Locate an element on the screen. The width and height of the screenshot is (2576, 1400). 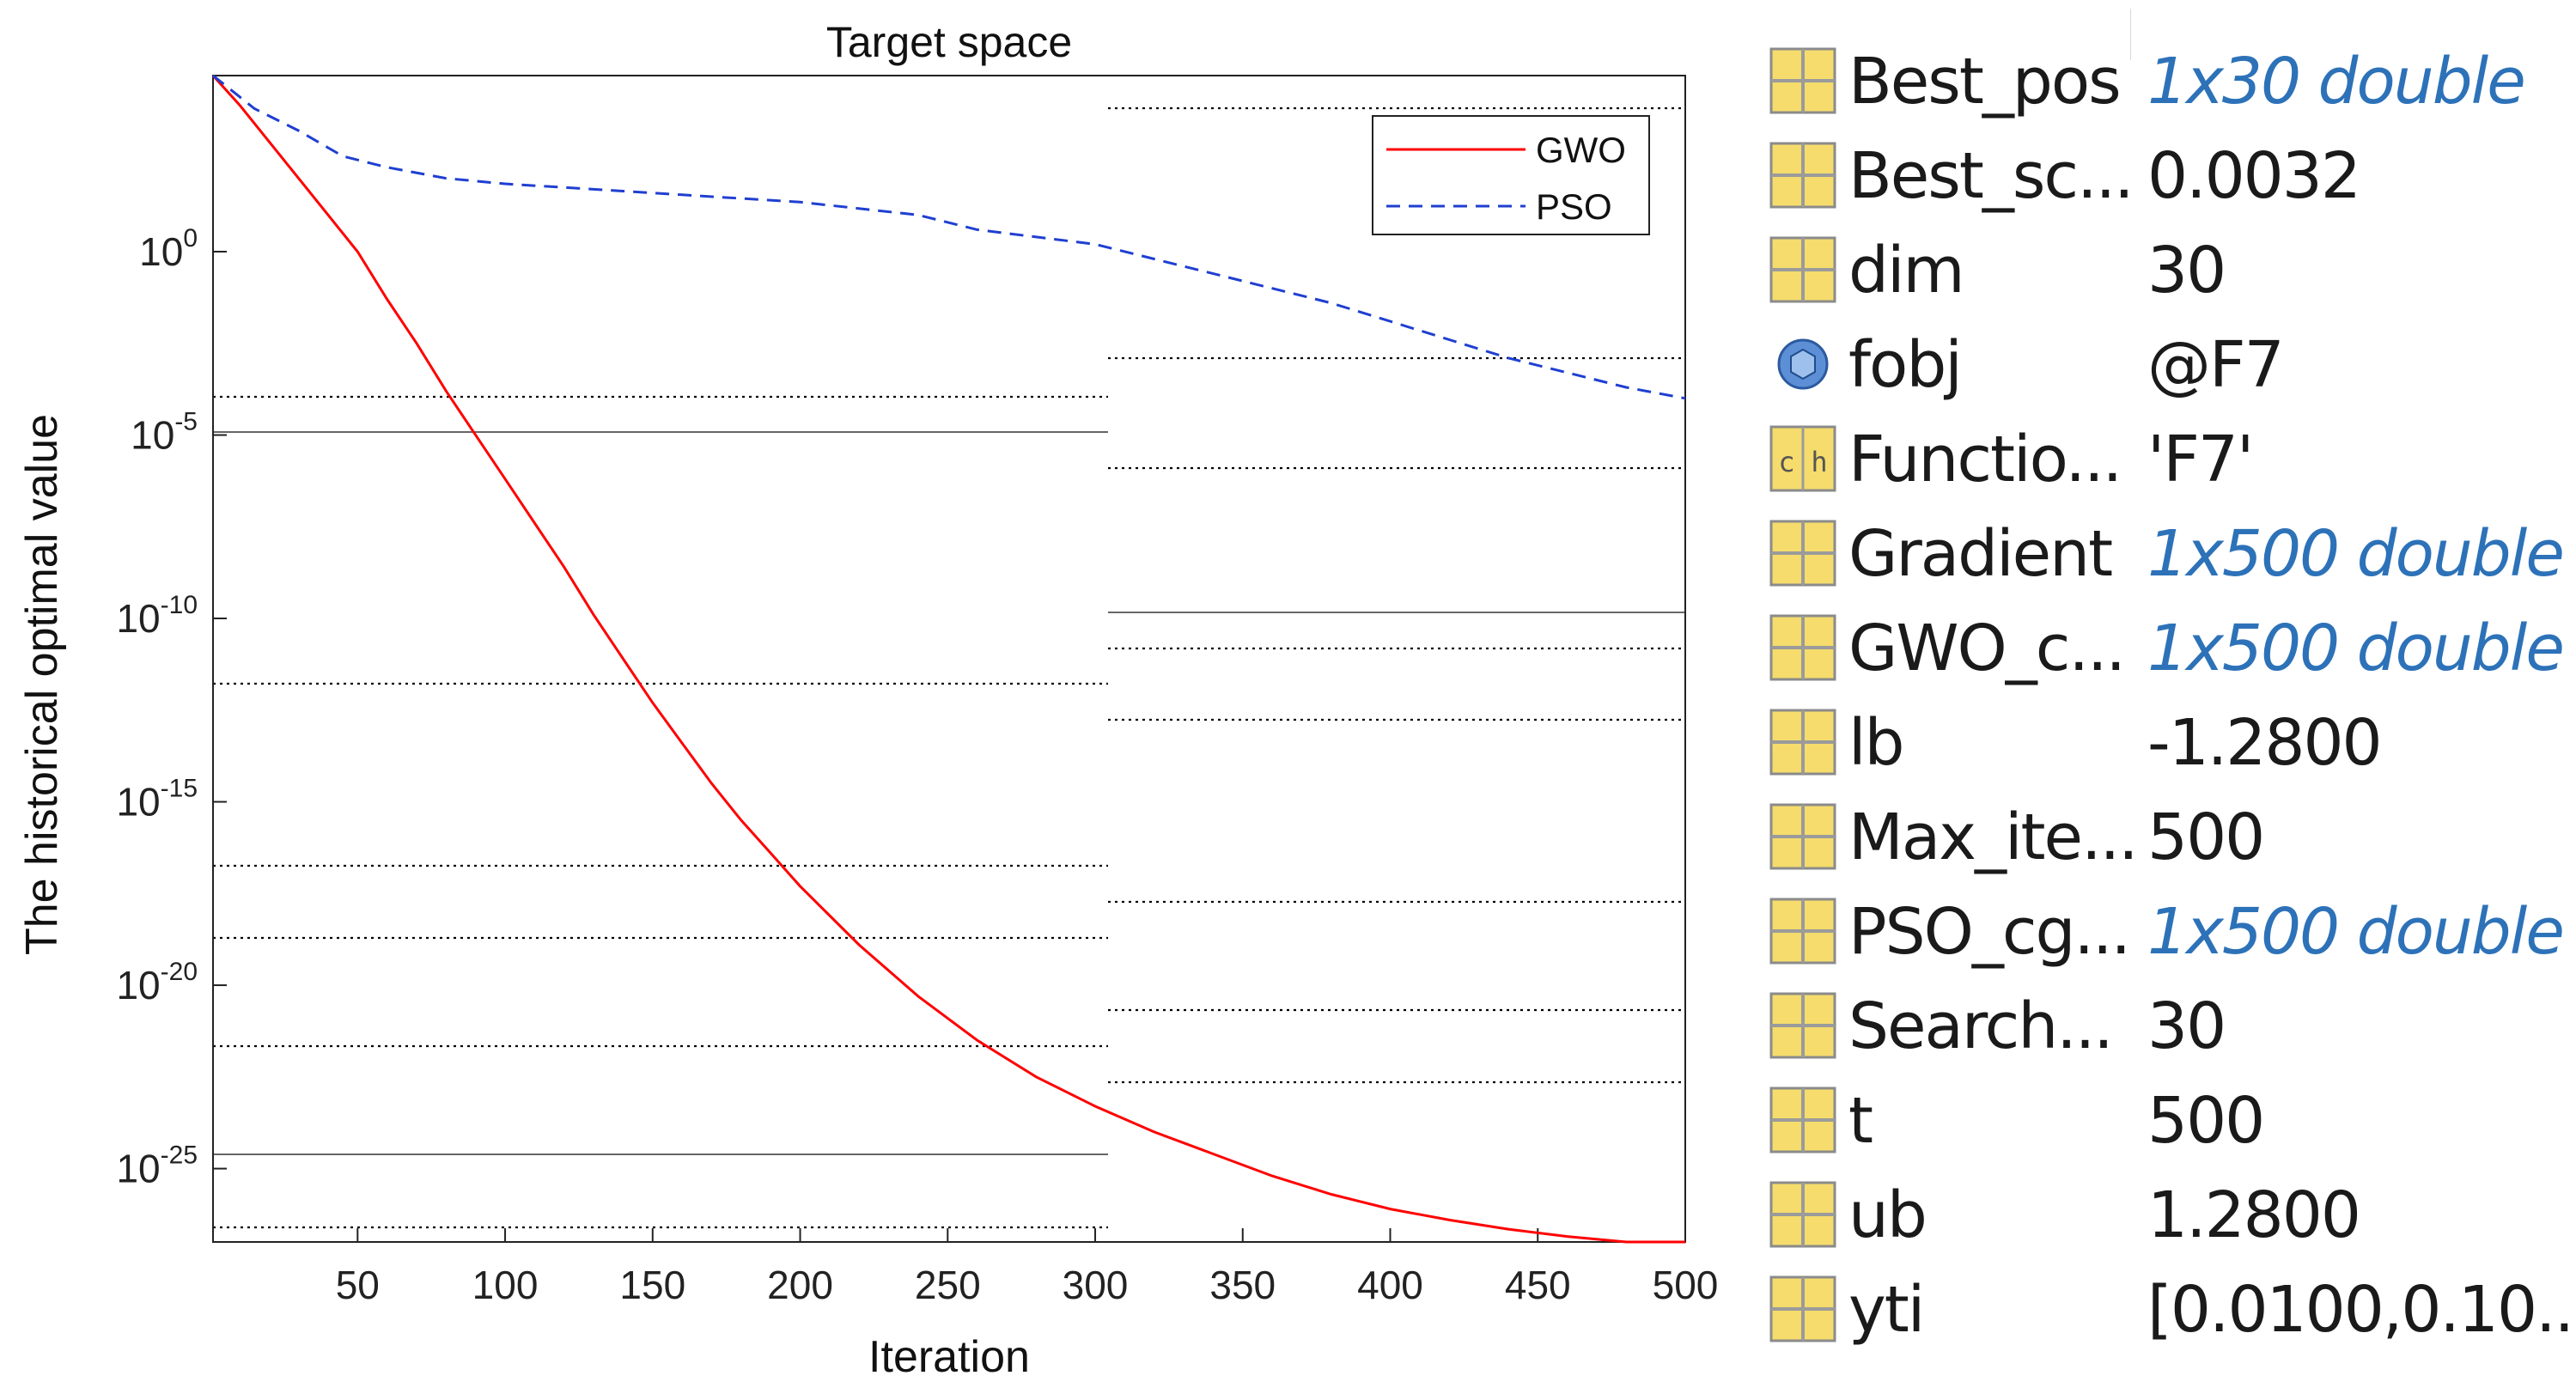
workspace-row: Gradient 1x500 double is located at coordinates (2164, 554).